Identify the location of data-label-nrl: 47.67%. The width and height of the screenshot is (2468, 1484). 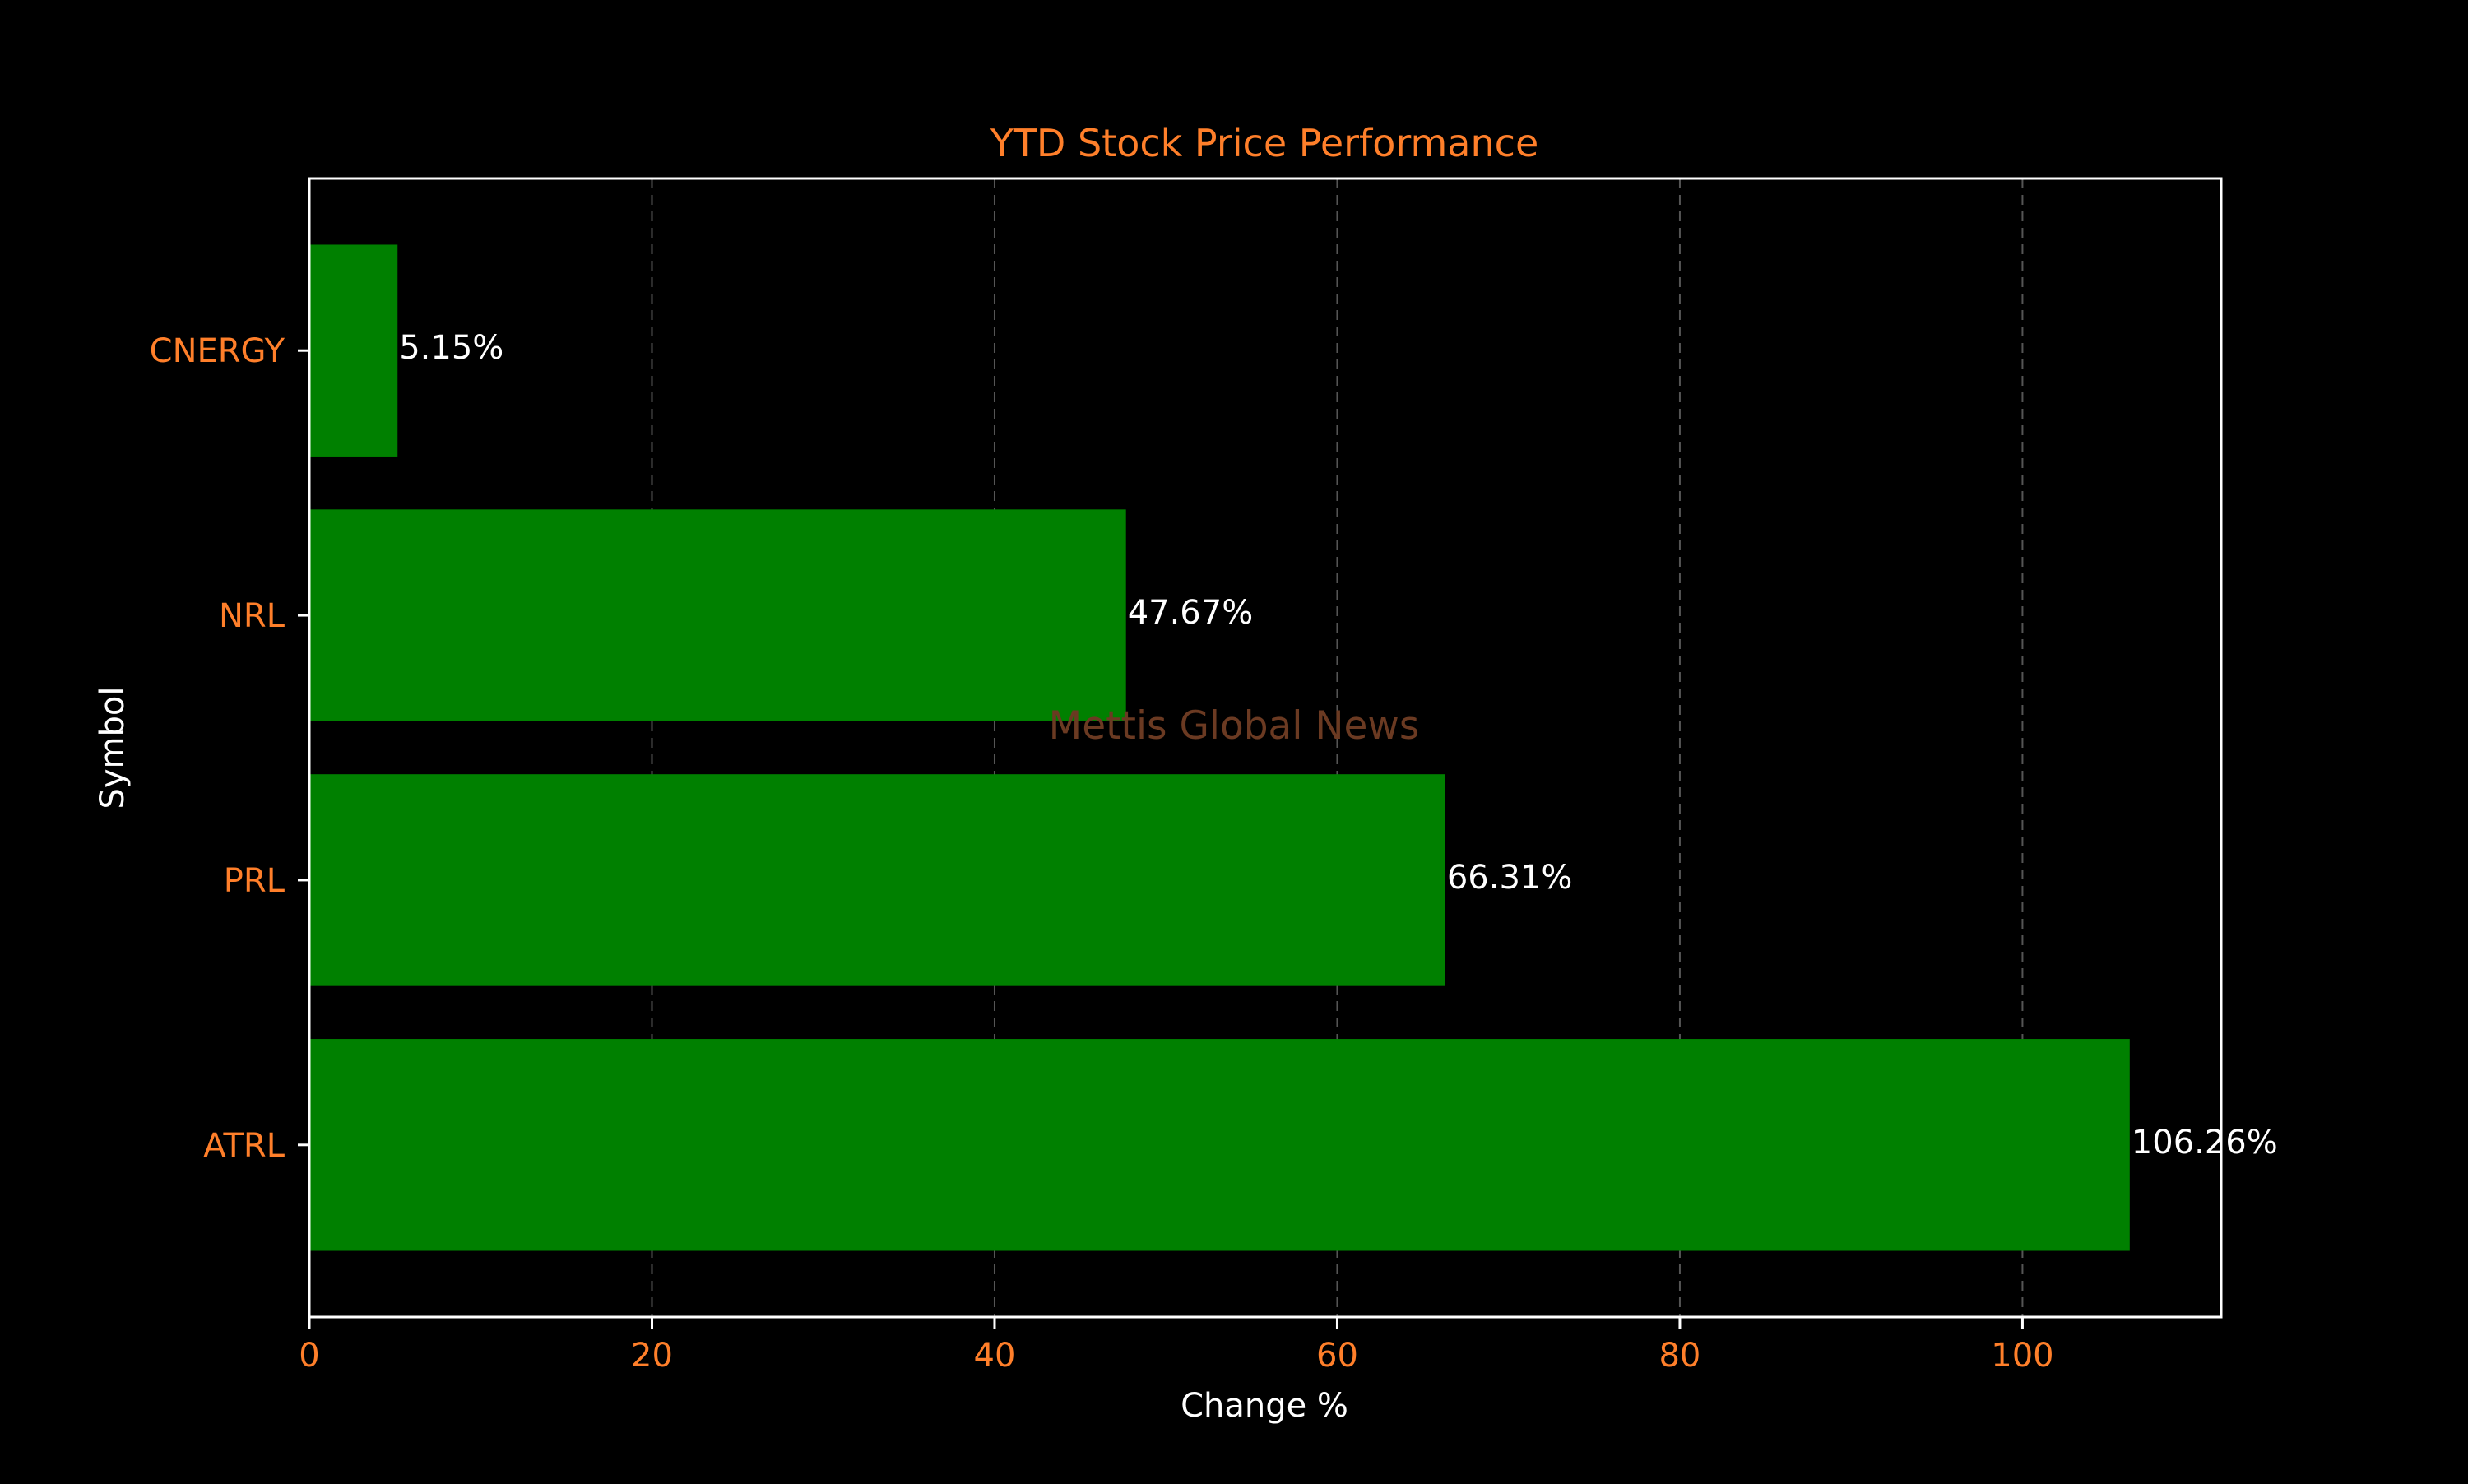
(1191, 613).